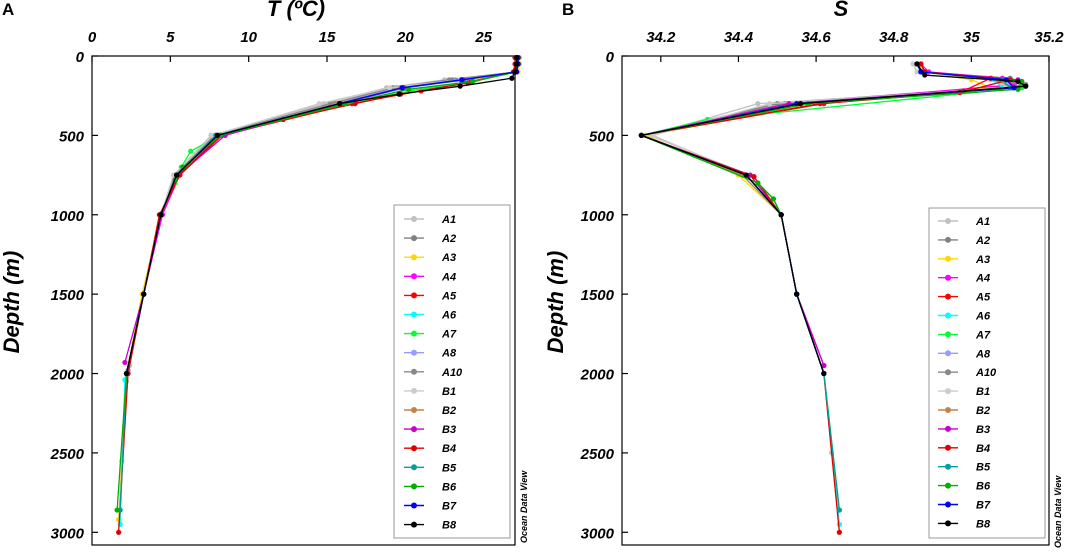  I want to click on legend-item-a5: A5, so click(964, 298).